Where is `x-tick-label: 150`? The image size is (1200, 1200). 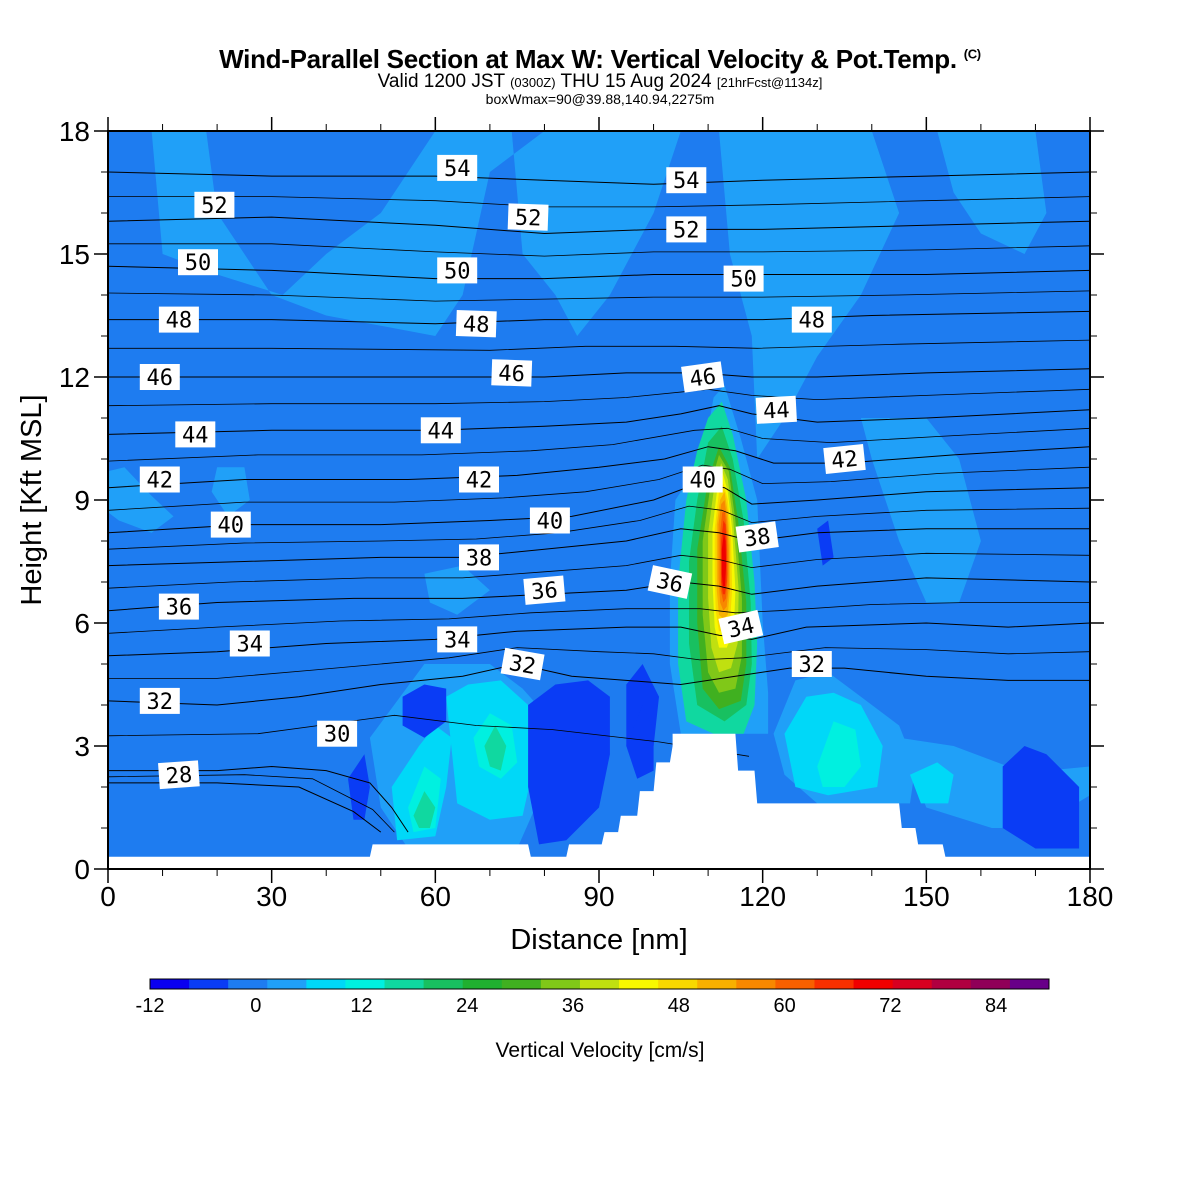
x-tick-label: 150 is located at coordinates (926, 896).